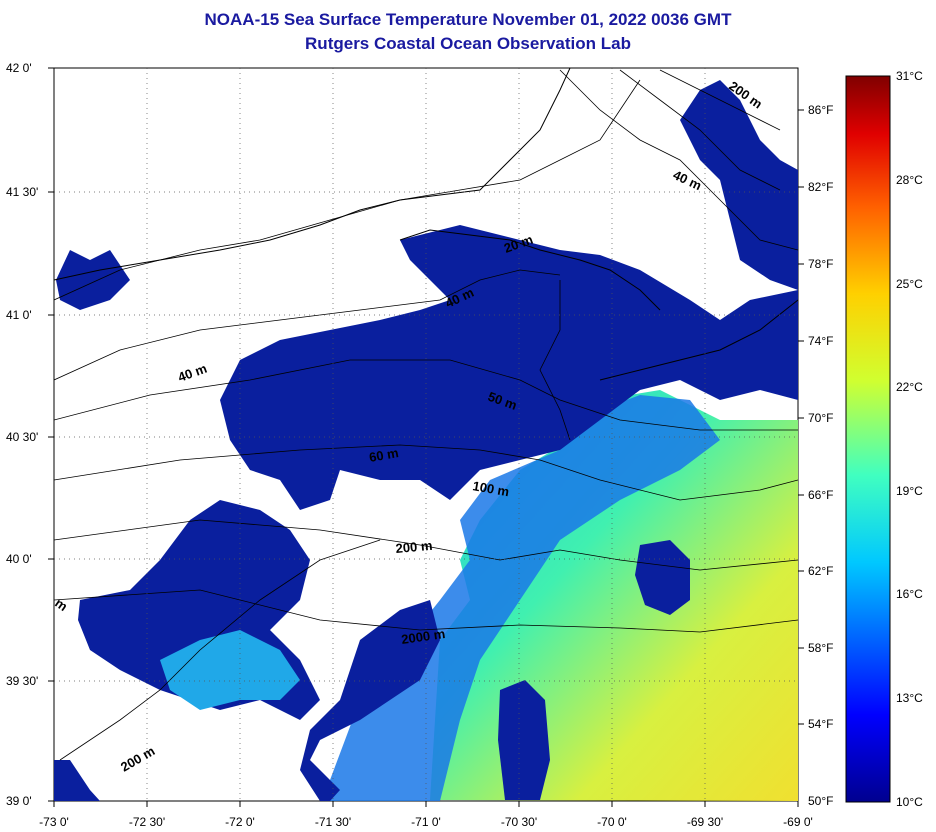 The image size is (936, 832). Describe the element at coordinates (19, 559) in the screenshot. I see `lat-label: 40 0'` at that location.